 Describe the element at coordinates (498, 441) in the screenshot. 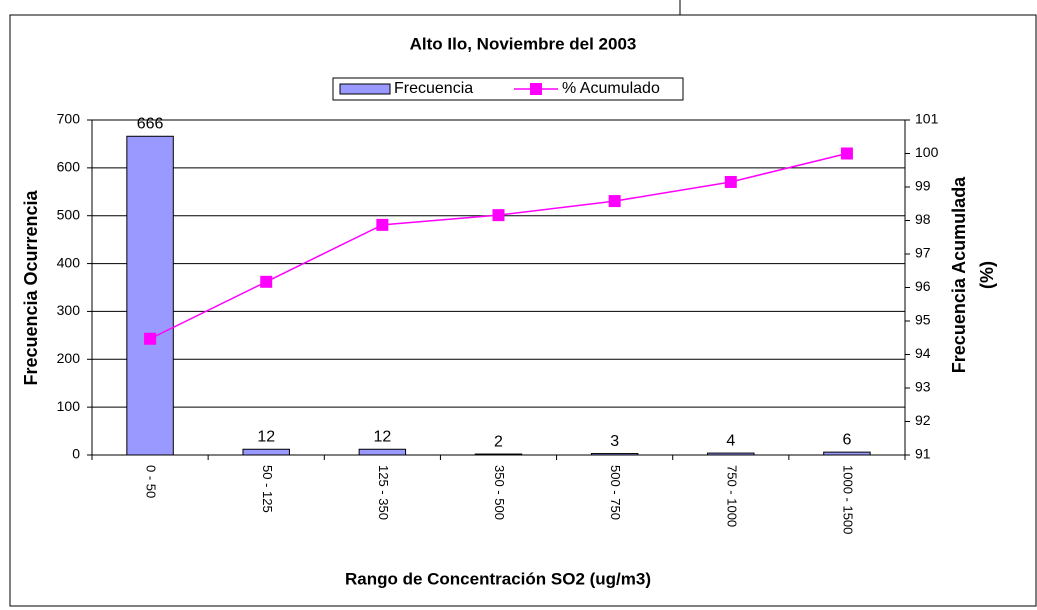

I see `data-label: 2` at that location.